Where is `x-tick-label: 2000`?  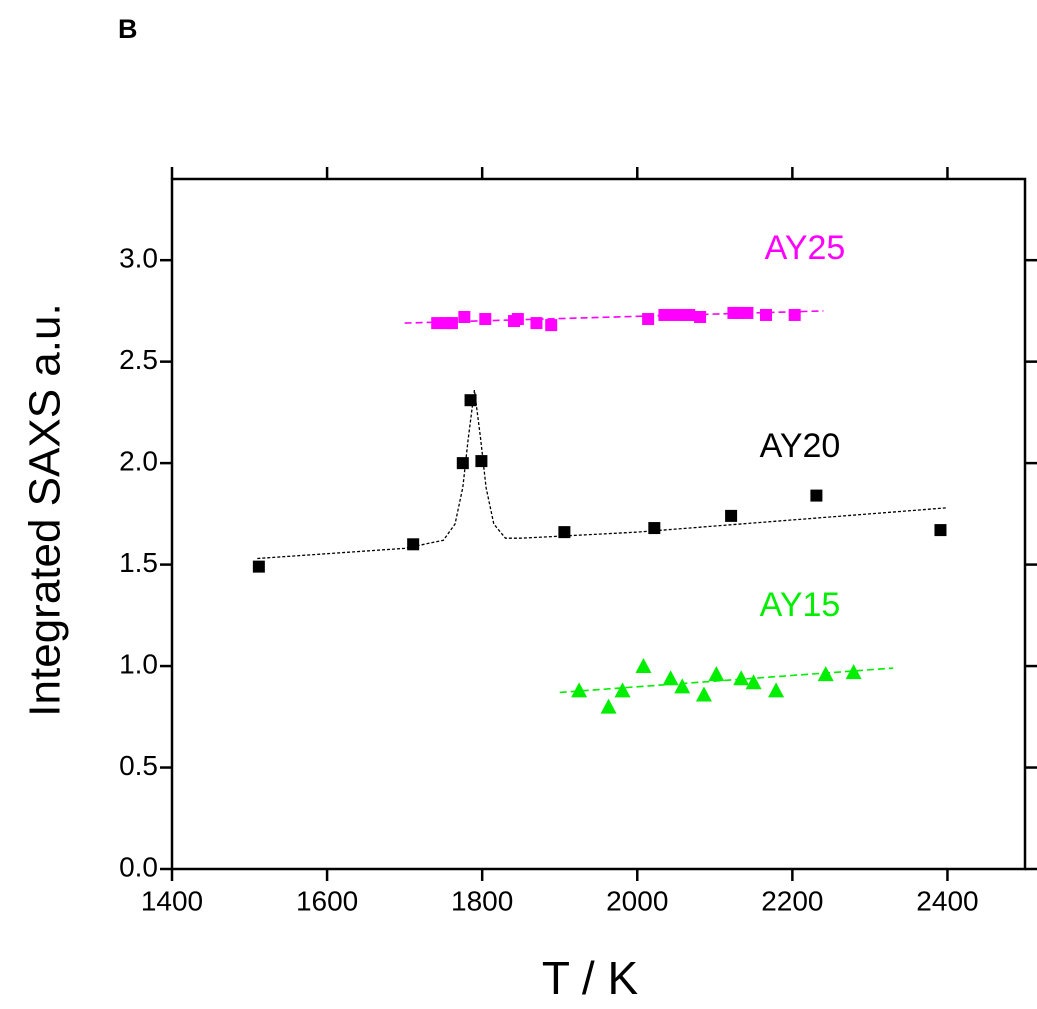
x-tick-label: 2000 is located at coordinates (637, 900).